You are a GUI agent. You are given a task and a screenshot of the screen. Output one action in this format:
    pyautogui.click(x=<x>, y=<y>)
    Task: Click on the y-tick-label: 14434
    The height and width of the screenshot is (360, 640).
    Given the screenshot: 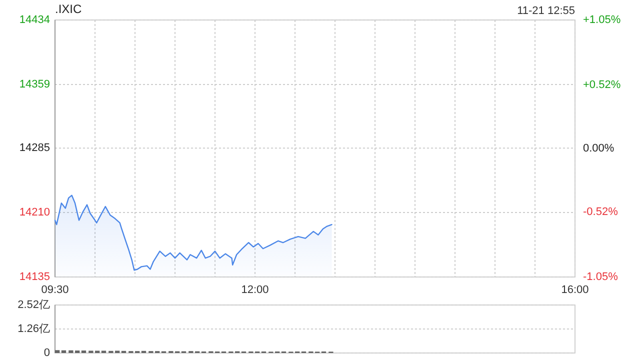 What is the action you would take?
    pyautogui.click(x=34, y=20)
    